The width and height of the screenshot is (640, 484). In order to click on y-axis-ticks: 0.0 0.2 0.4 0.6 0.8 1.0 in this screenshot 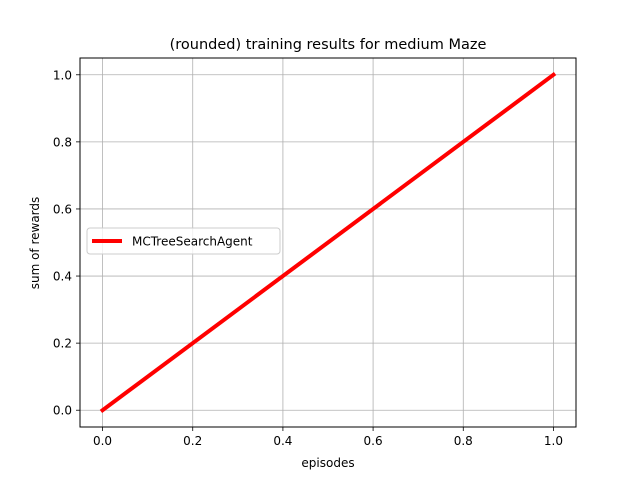, I will do `click(66, 243)`.